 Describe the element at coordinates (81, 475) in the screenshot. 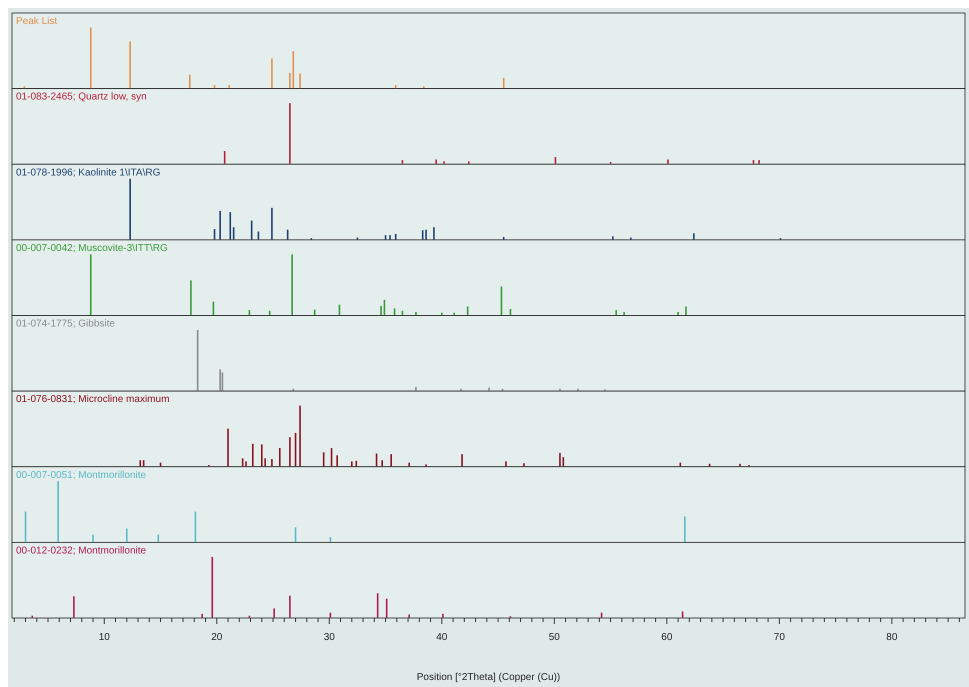

I see `chart-title: 00-007-0051; Montmorillonite` at that location.